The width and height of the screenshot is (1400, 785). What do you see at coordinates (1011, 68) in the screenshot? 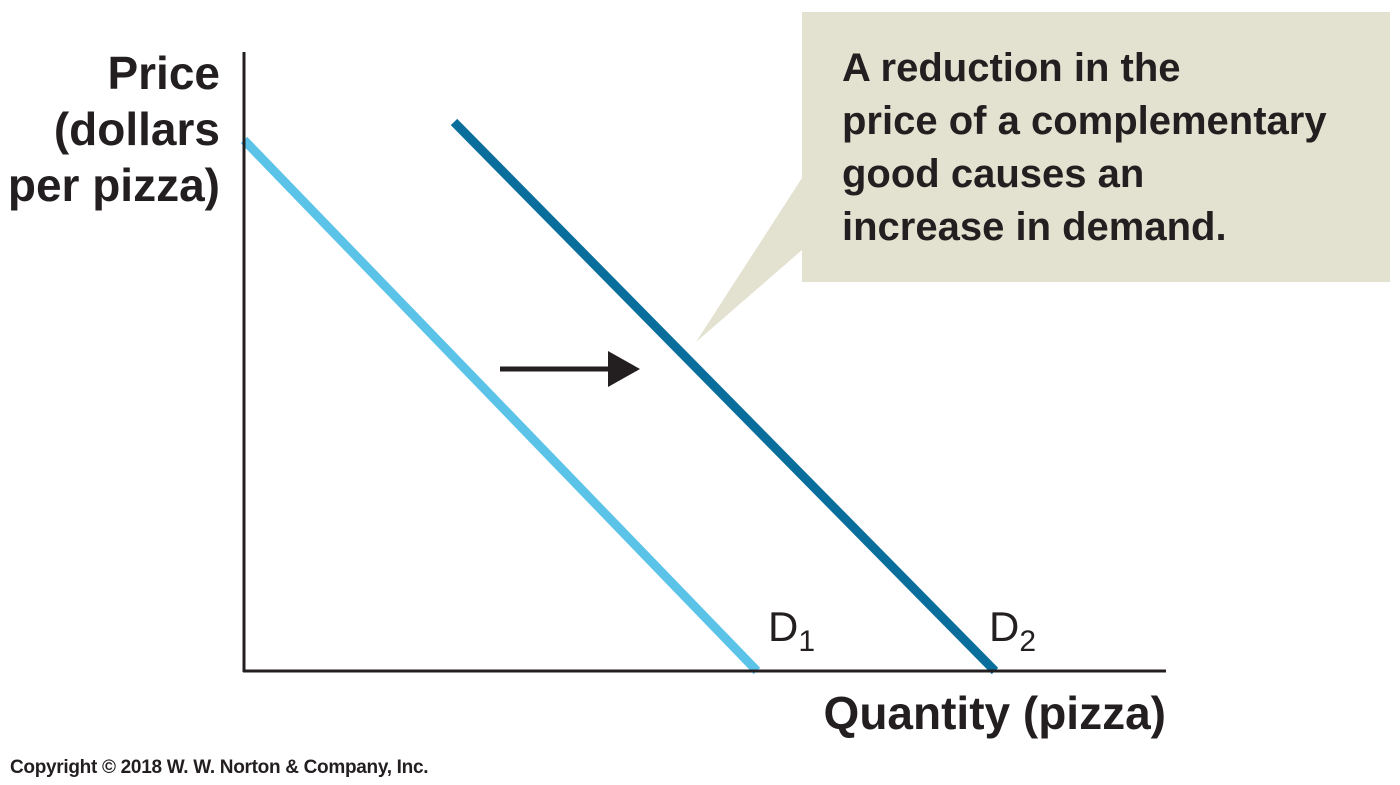
I see `callout-line-1: A reduction in the` at bounding box center [1011, 68].